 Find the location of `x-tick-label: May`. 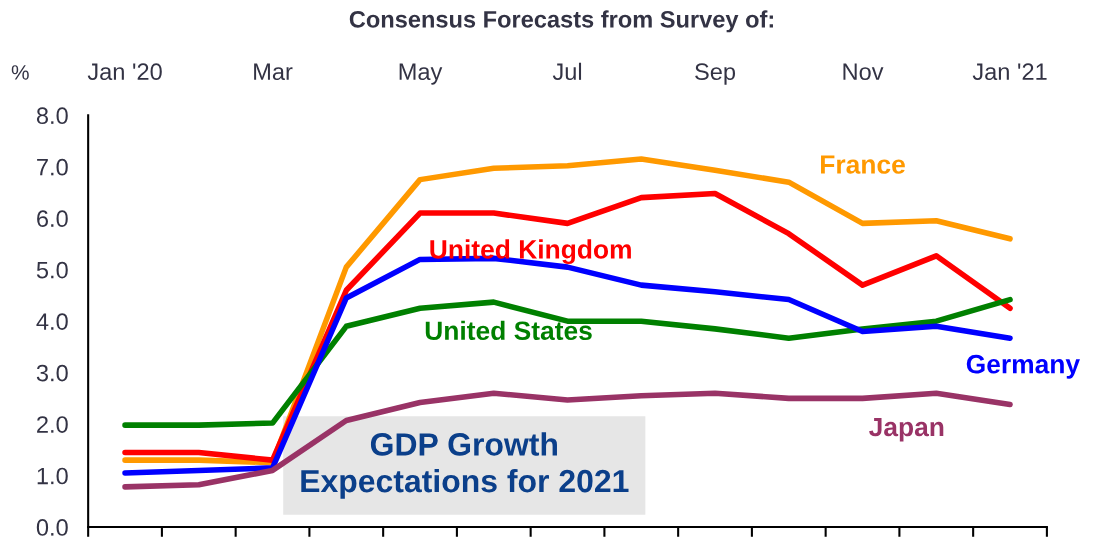

x-tick-label: May is located at coordinates (421, 74).